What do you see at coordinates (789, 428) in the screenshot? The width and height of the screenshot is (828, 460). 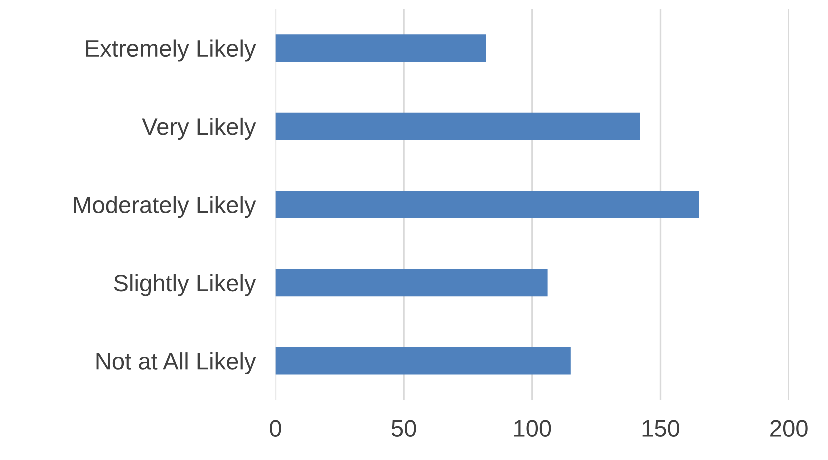 I see `x-tick-label: 200` at bounding box center [789, 428].